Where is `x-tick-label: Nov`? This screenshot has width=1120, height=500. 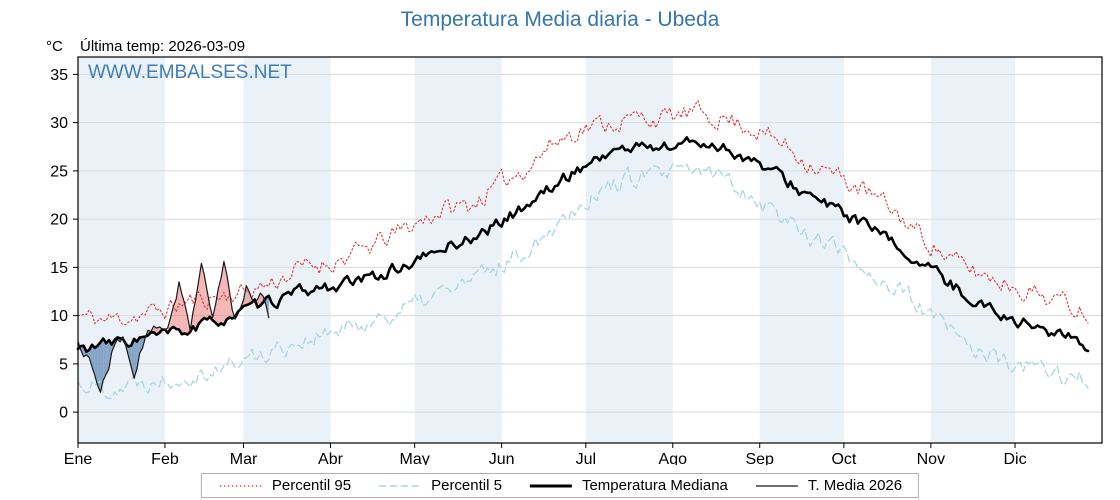
x-tick-label: Nov is located at coordinates (931, 458).